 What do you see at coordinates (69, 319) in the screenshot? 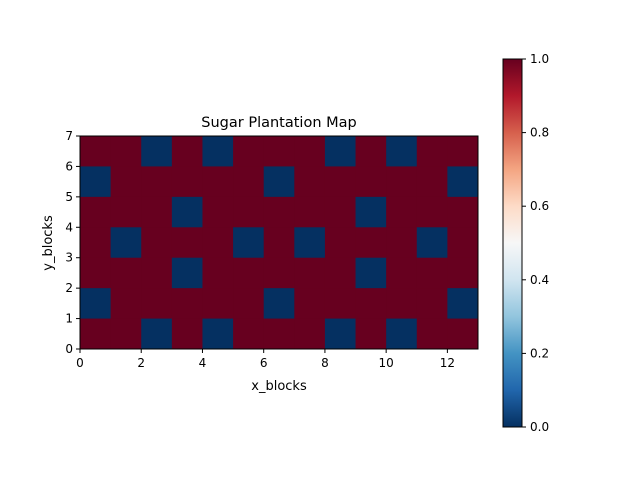
I see `y-tick-label: 1` at bounding box center [69, 319].